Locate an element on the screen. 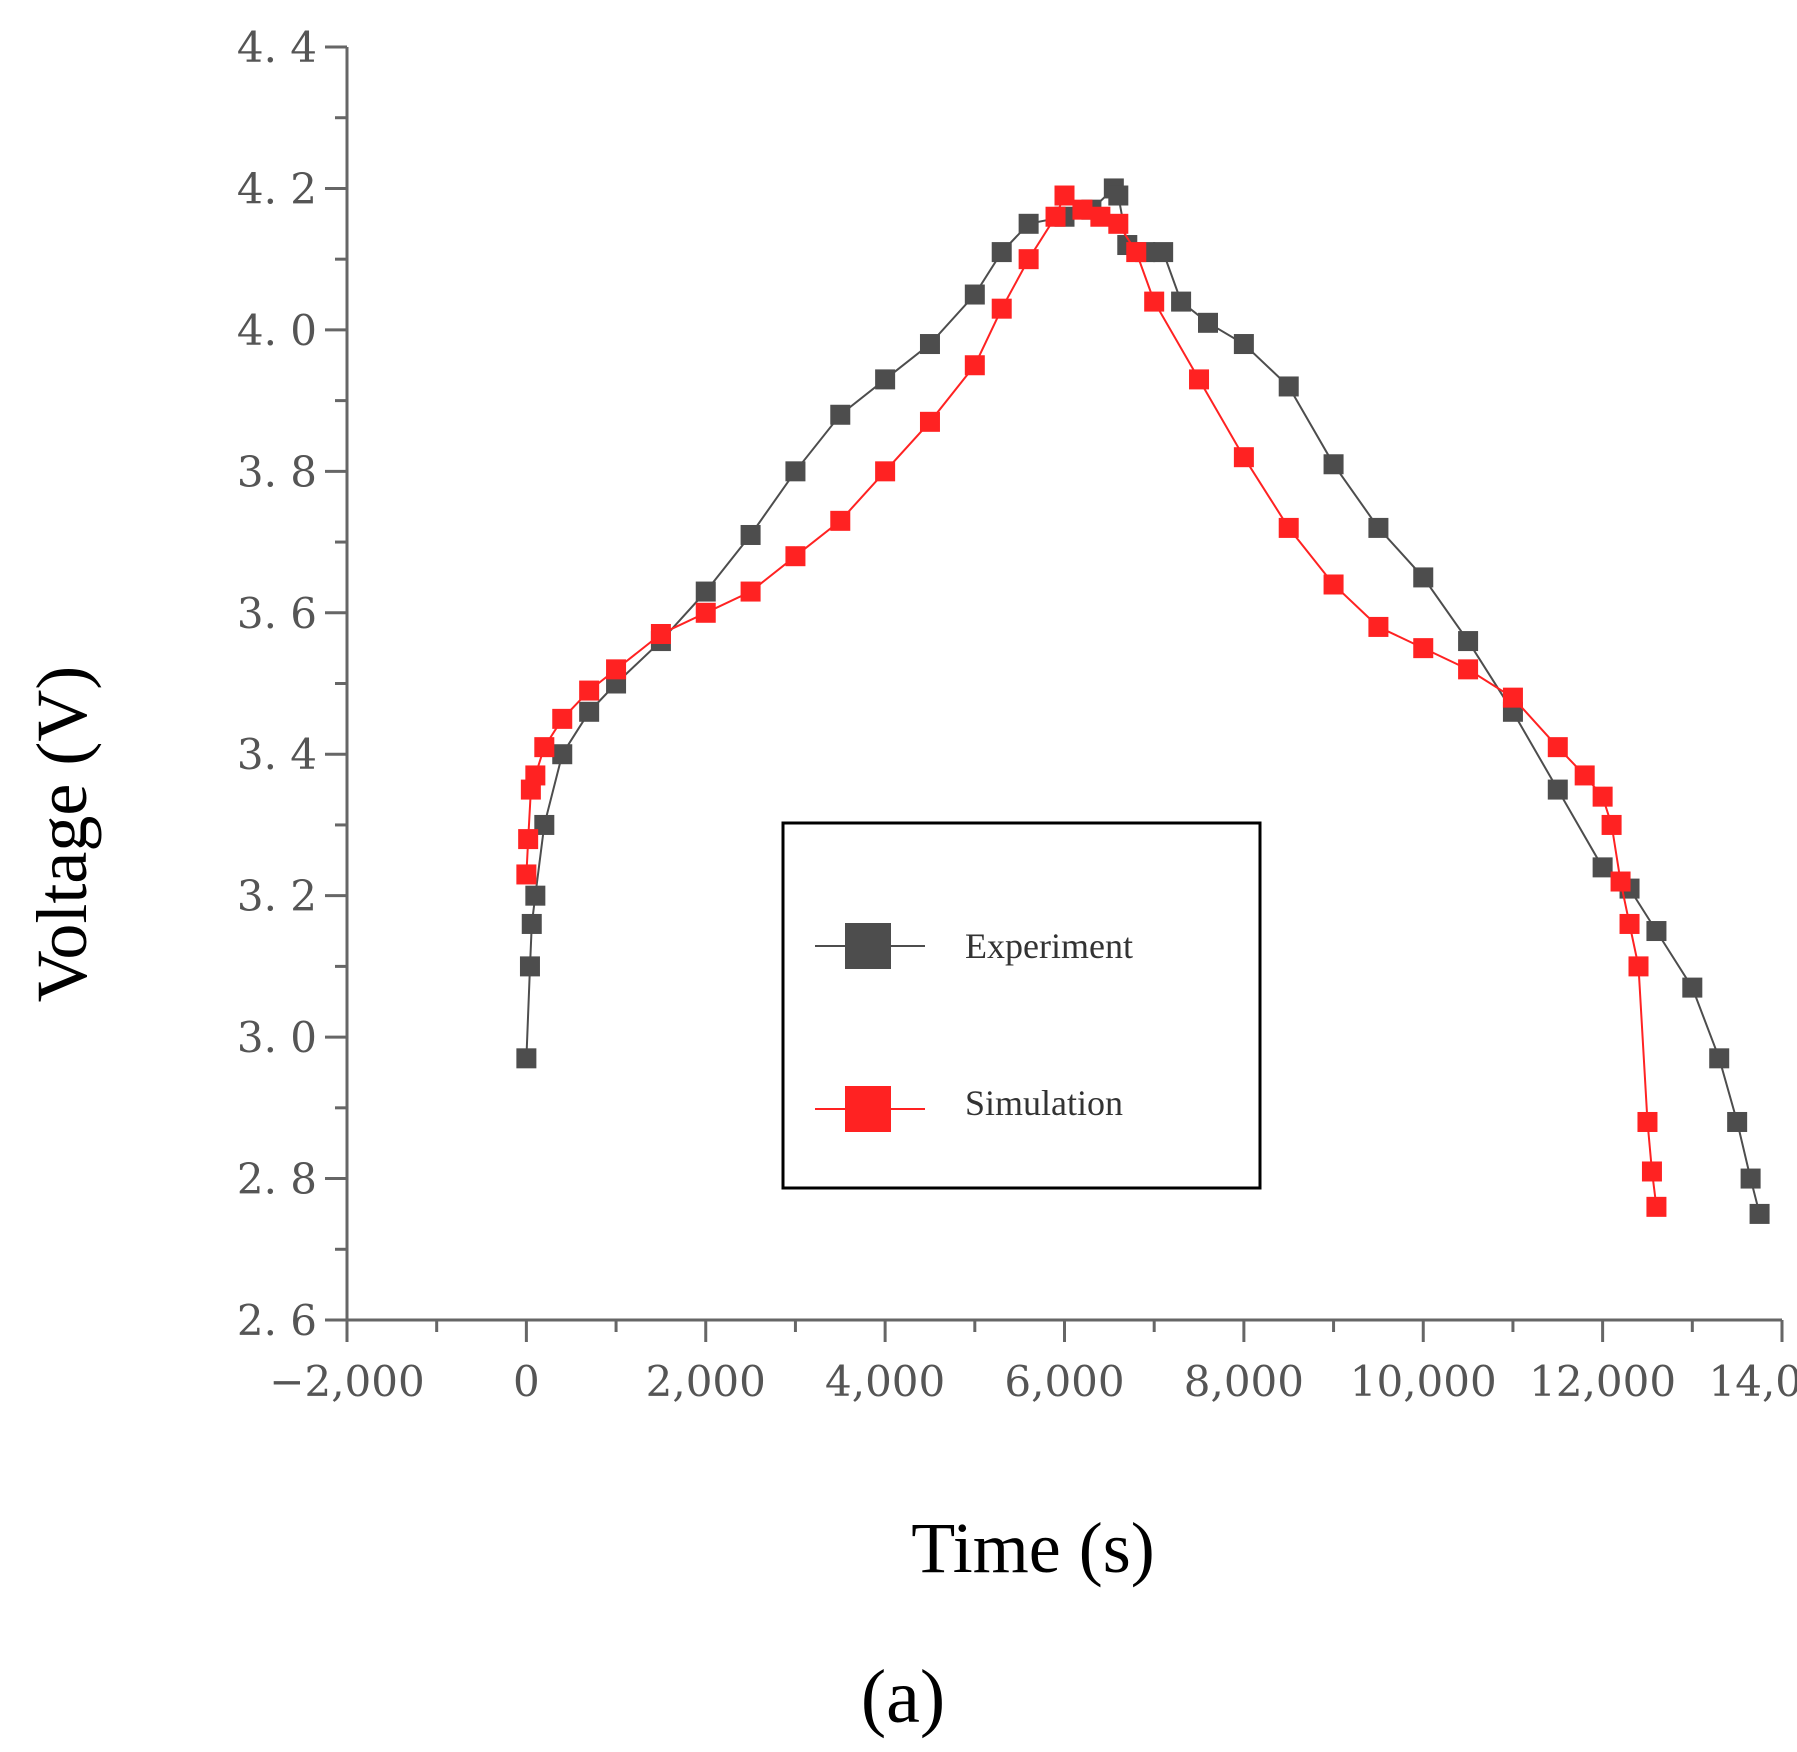 Image resolution: width=1797 pixels, height=1752 pixels. legend: Experiment Simulation is located at coordinates (1021, 1005).